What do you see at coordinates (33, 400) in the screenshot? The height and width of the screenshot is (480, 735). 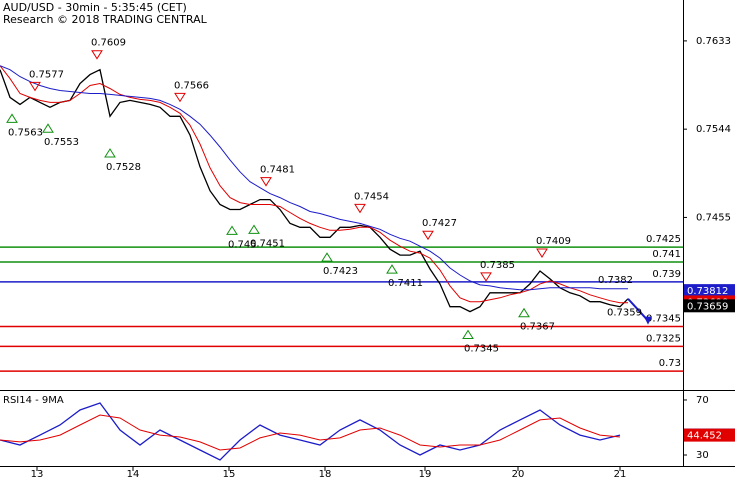 I see `rsi-title: RSI14 - 9MA` at bounding box center [33, 400].